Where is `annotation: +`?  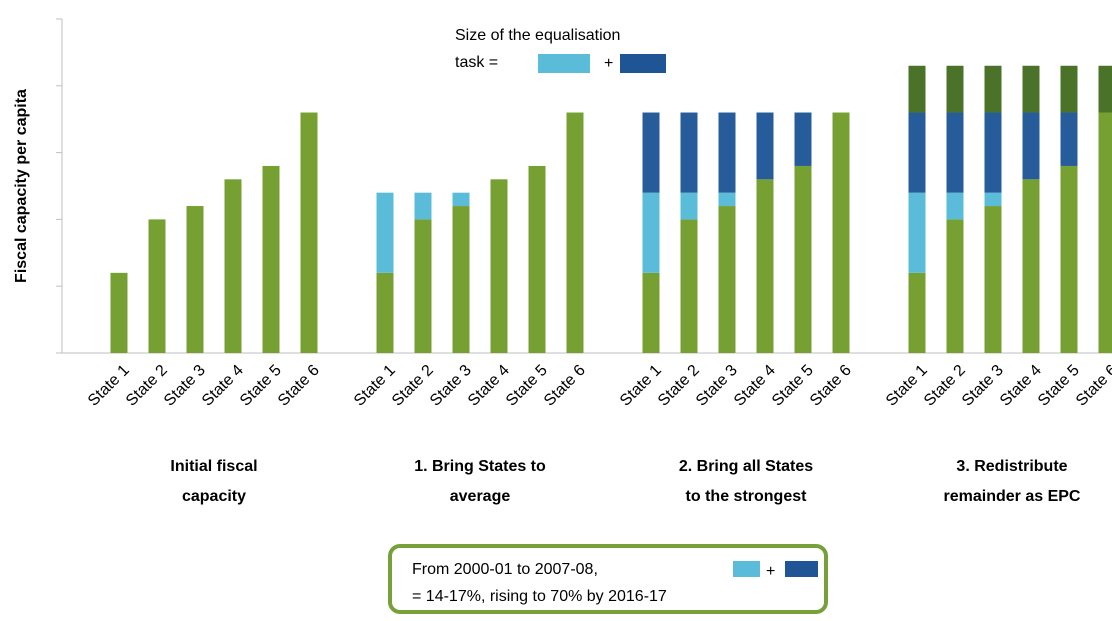
annotation: + is located at coordinates (608, 63).